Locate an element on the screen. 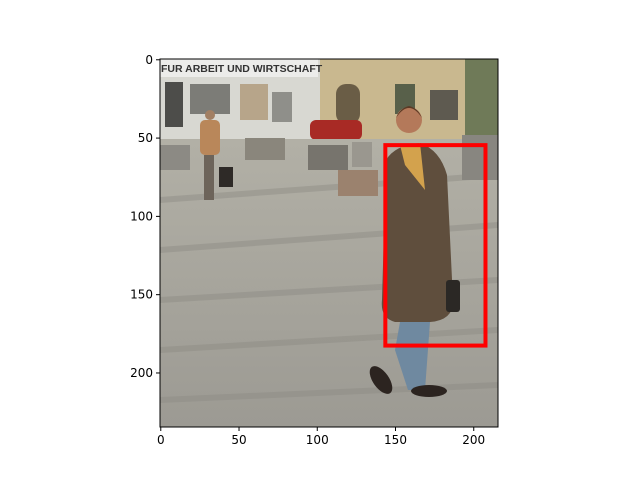 The image size is (640, 480). person-background is located at coordinates (216, 155).